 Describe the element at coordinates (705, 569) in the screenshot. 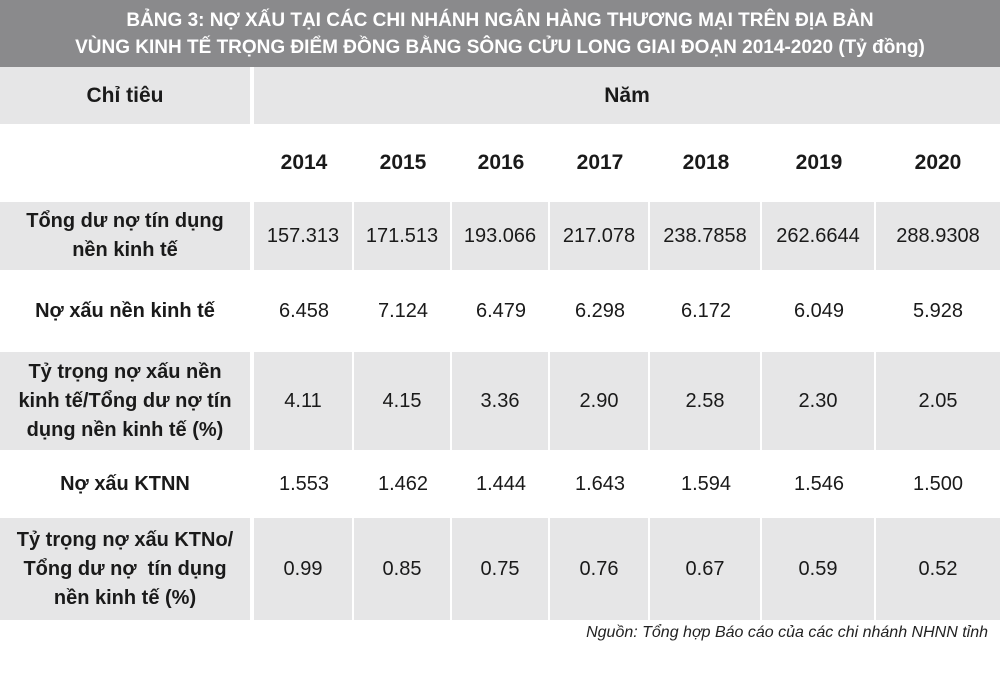

I see `table-cell: 0.67` at that location.